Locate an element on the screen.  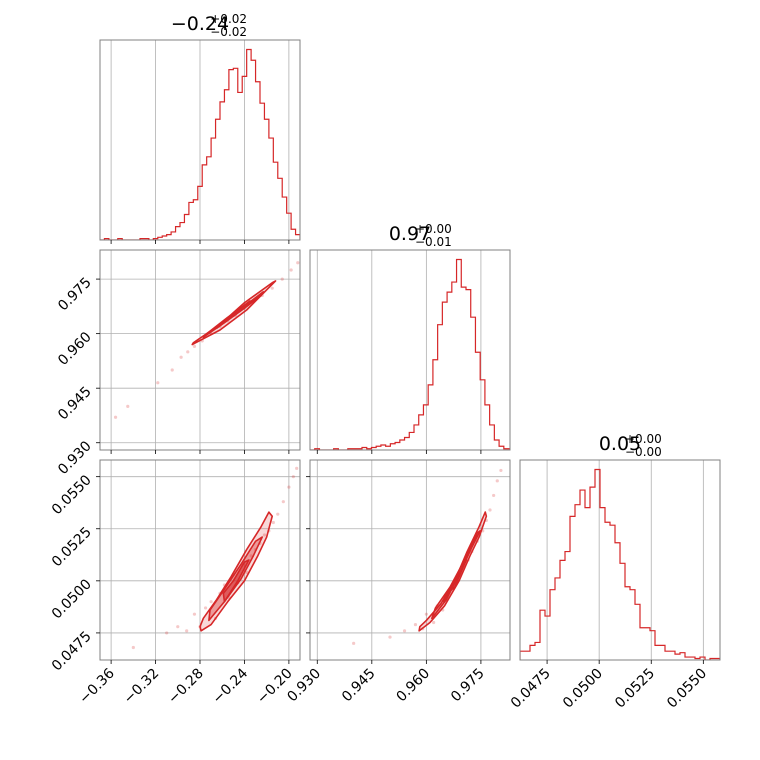
x-tick-label: 0.960 is located at coordinates (414, 686).